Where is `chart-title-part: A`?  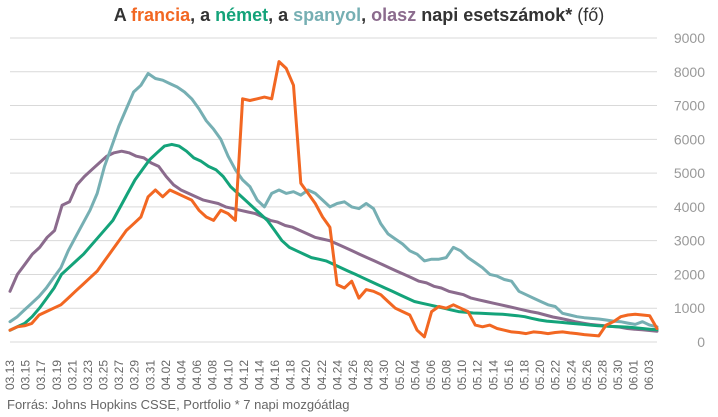
chart-title-part: A is located at coordinates (122, 15).